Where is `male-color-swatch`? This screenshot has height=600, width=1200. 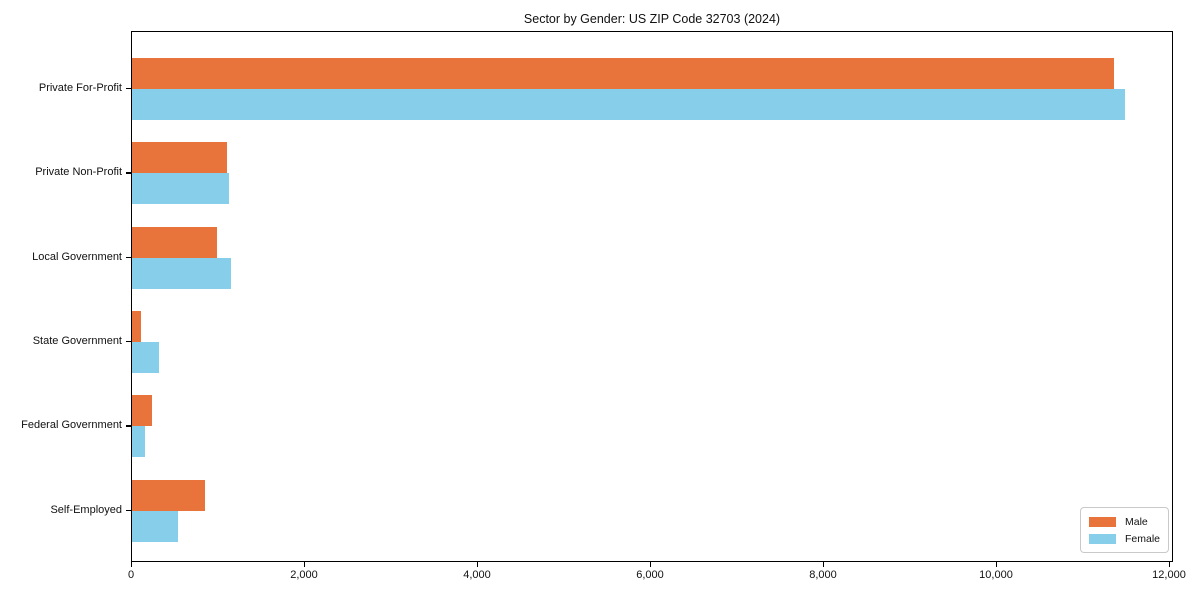
male-color-swatch is located at coordinates (1102, 521).